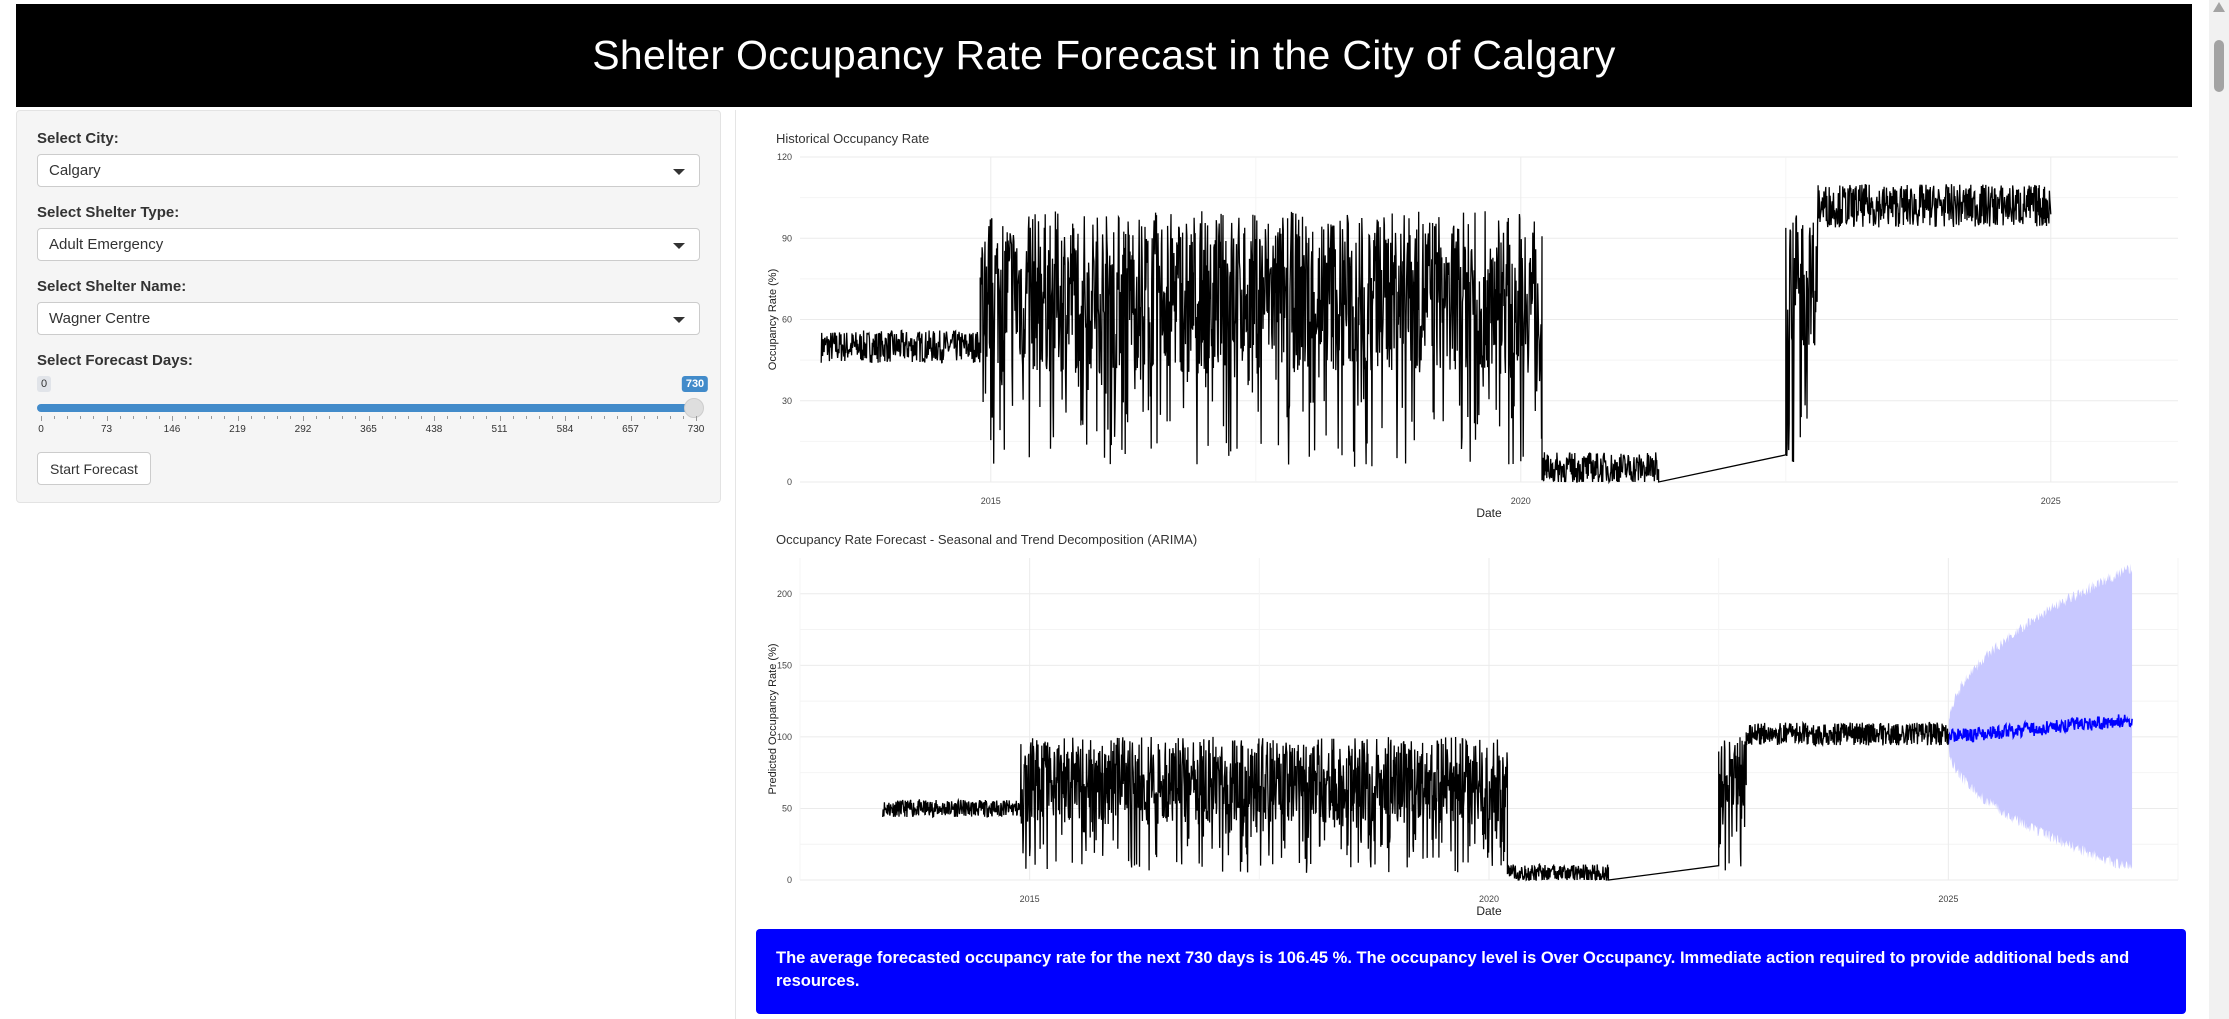  What do you see at coordinates (2040, 729) in the screenshot?
I see `forecast-line` at bounding box center [2040, 729].